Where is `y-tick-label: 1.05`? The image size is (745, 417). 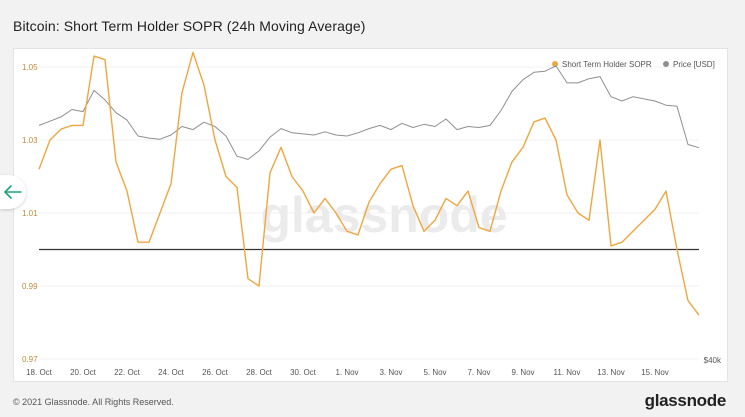 y-tick-label: 1.05 is located at coordinates (30, 67).